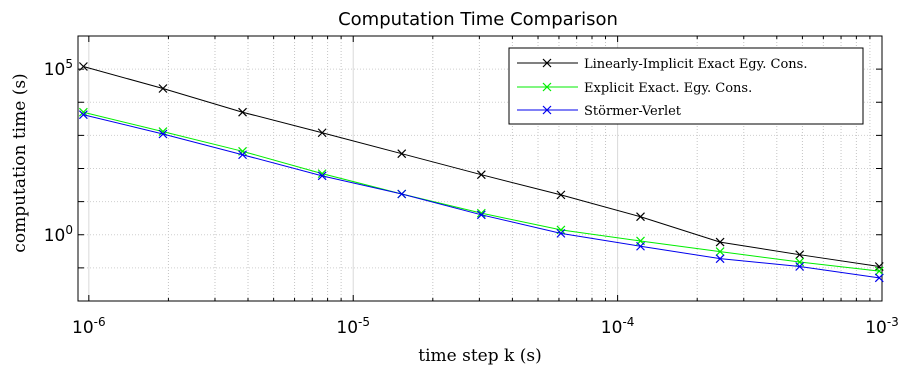 This screenshot has height=367, width=904. What do you see at coordinates (58, 234) in the screenshot?
I see `y-tick-label: 10⁰` at bounding box center [58, 234].